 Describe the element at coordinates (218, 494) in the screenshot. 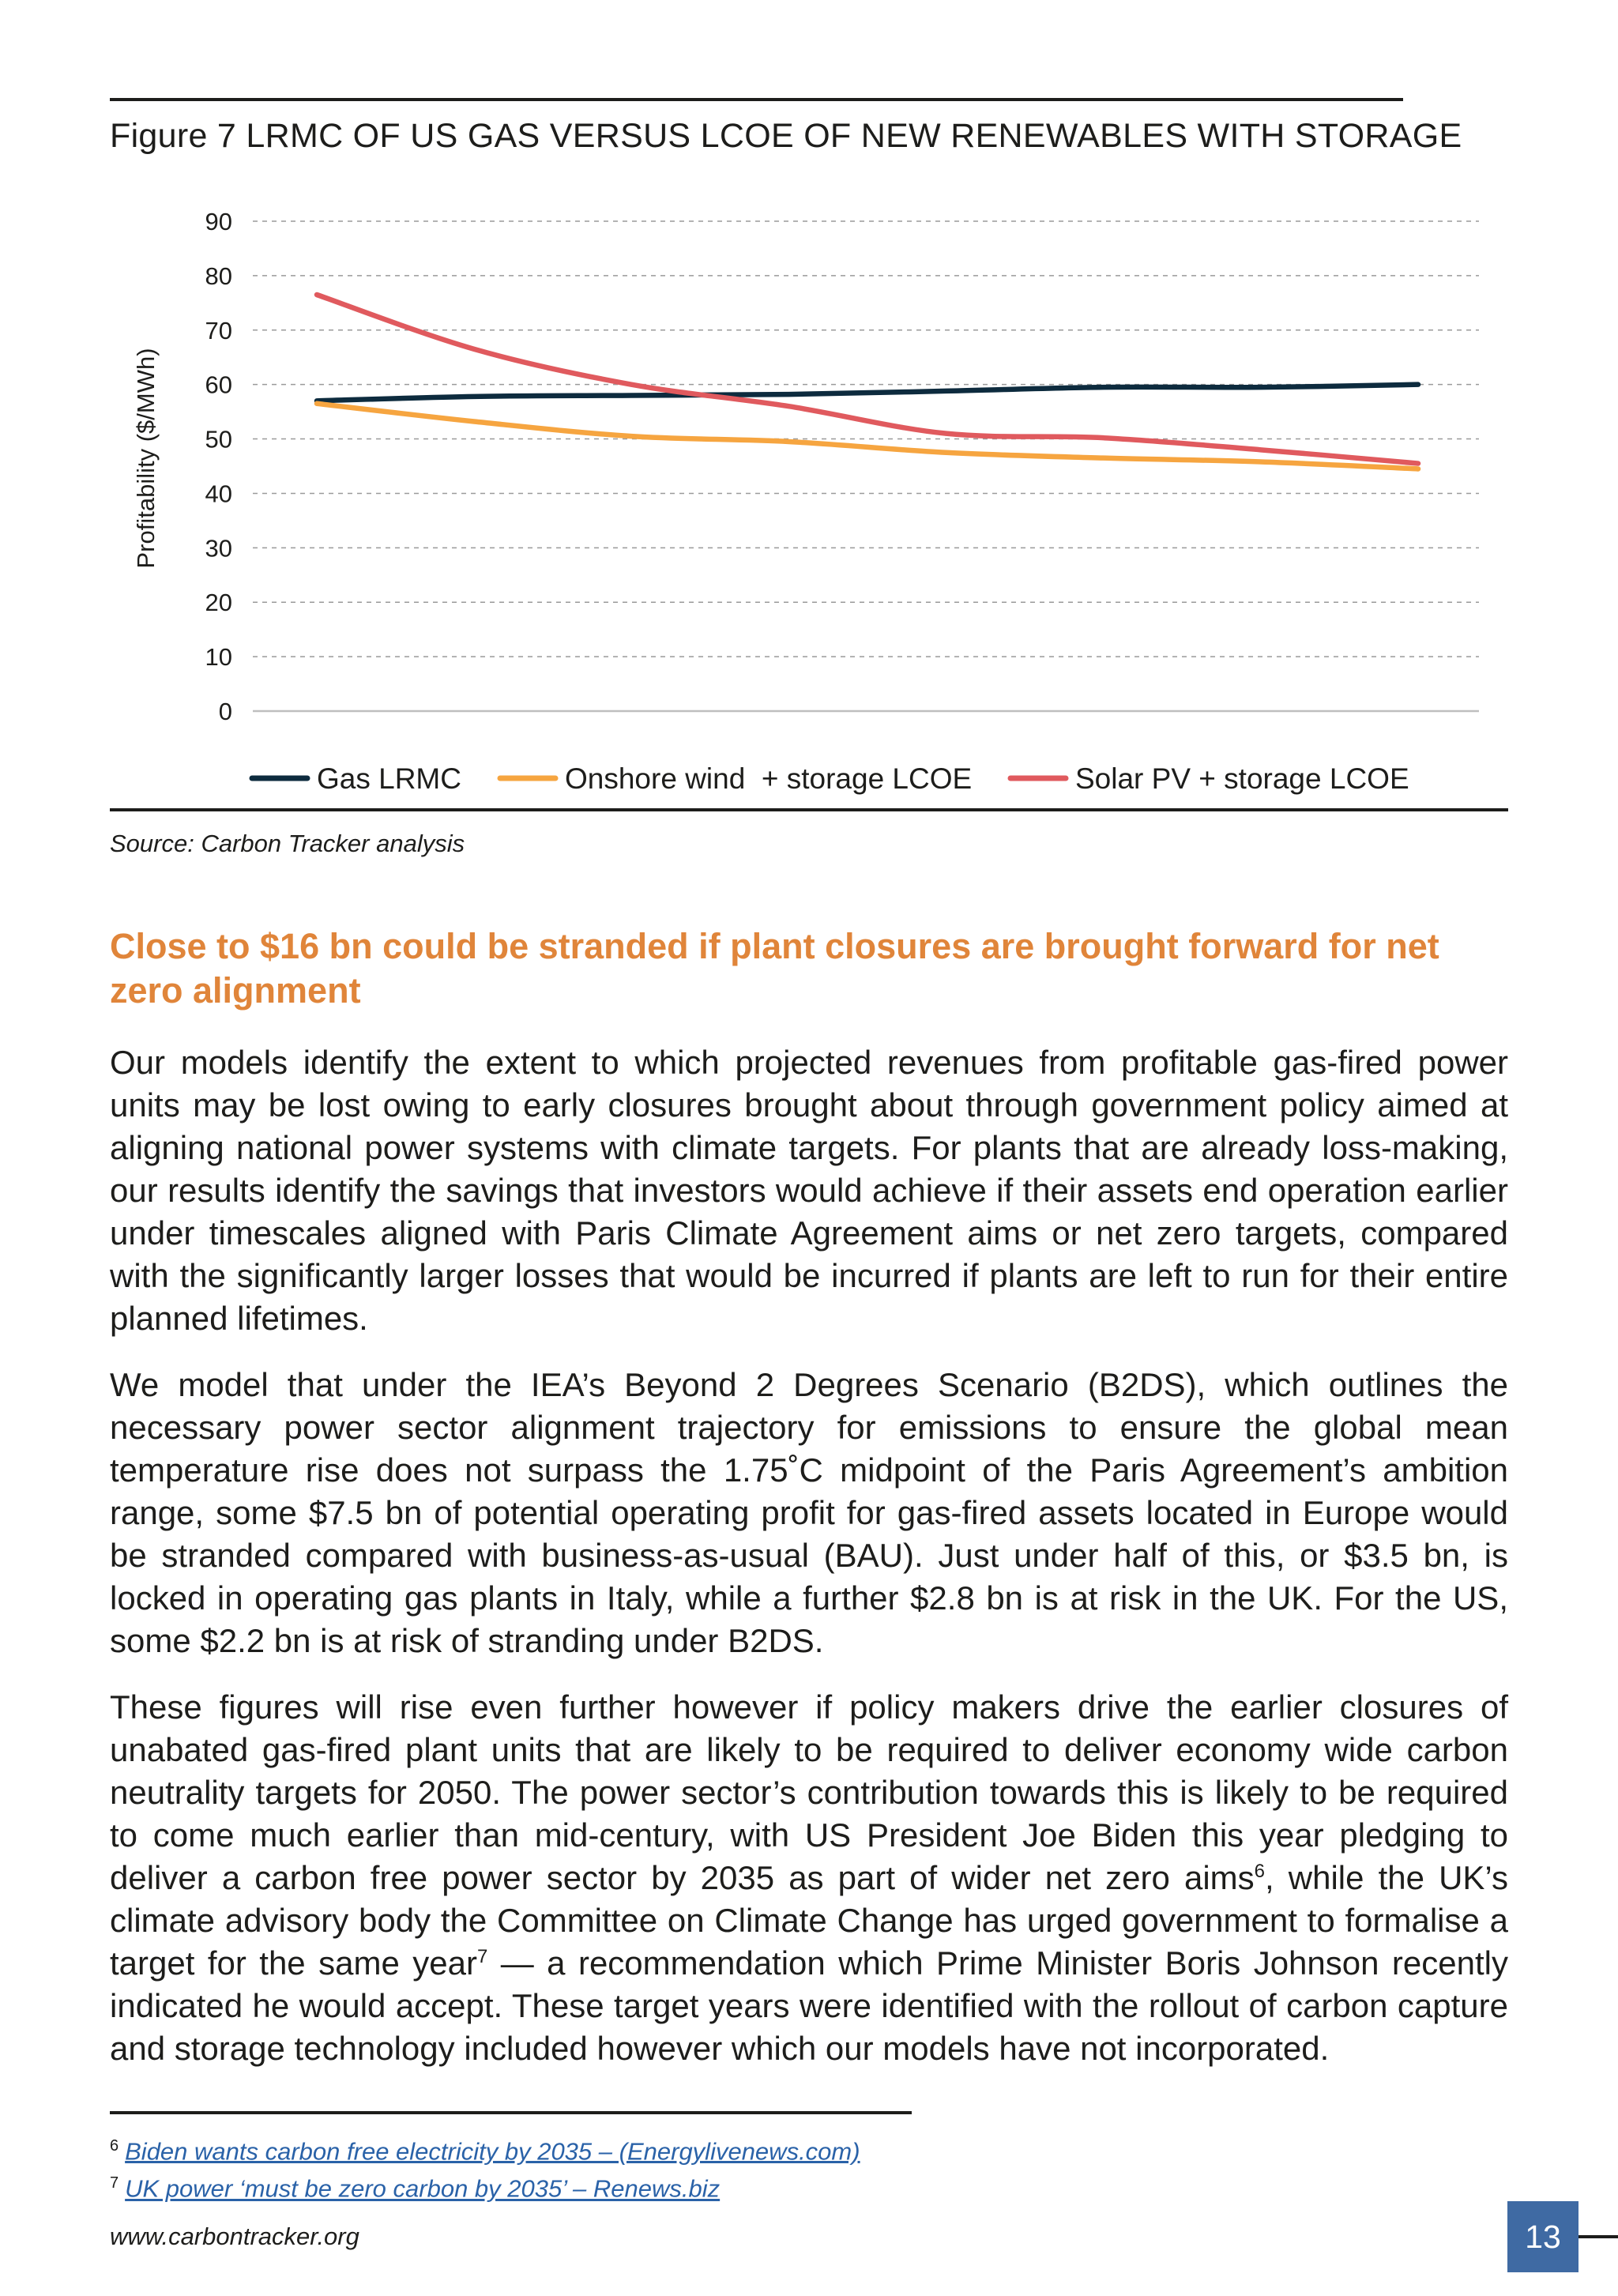

I see `y-tick-label: 40` at that location.